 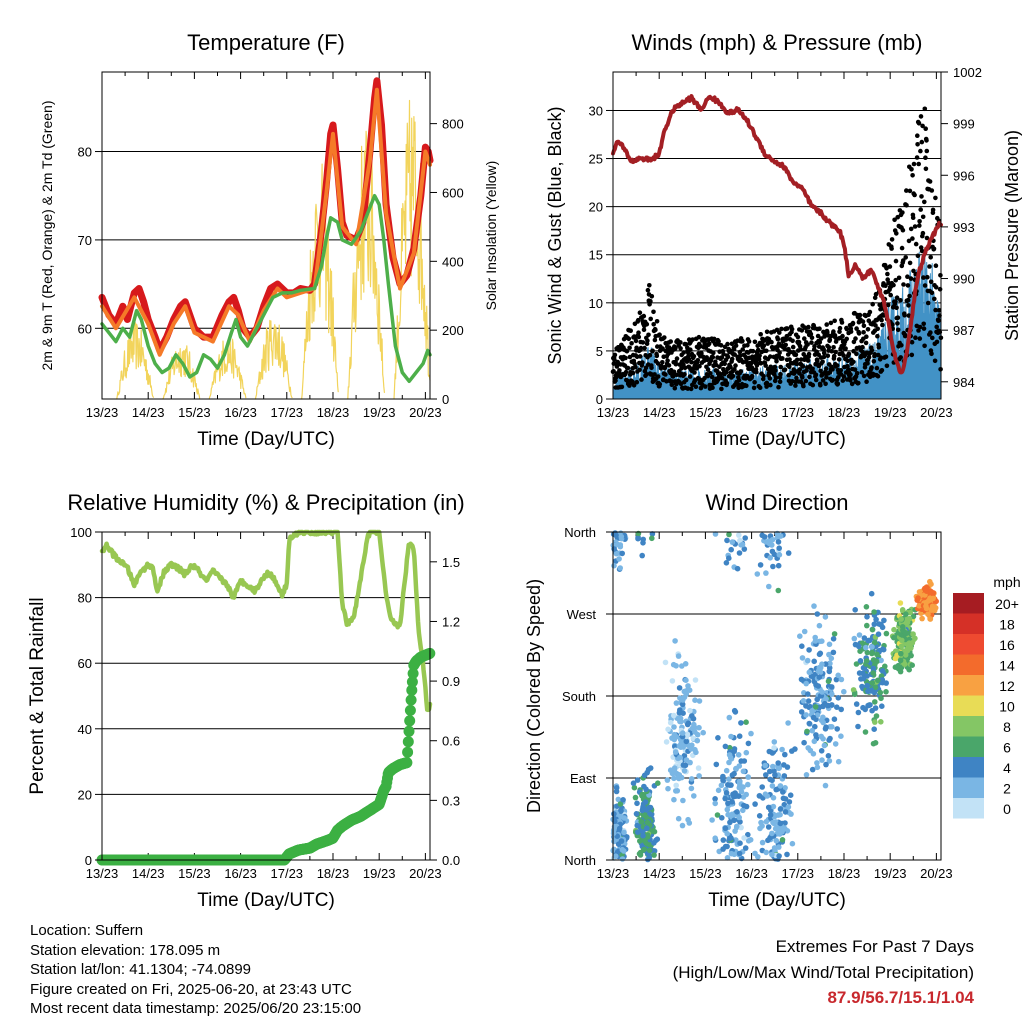 What do you see at coordinates (181, 372) in the screenshot?
I see `solar-trace` at bounding box center [181, 372].